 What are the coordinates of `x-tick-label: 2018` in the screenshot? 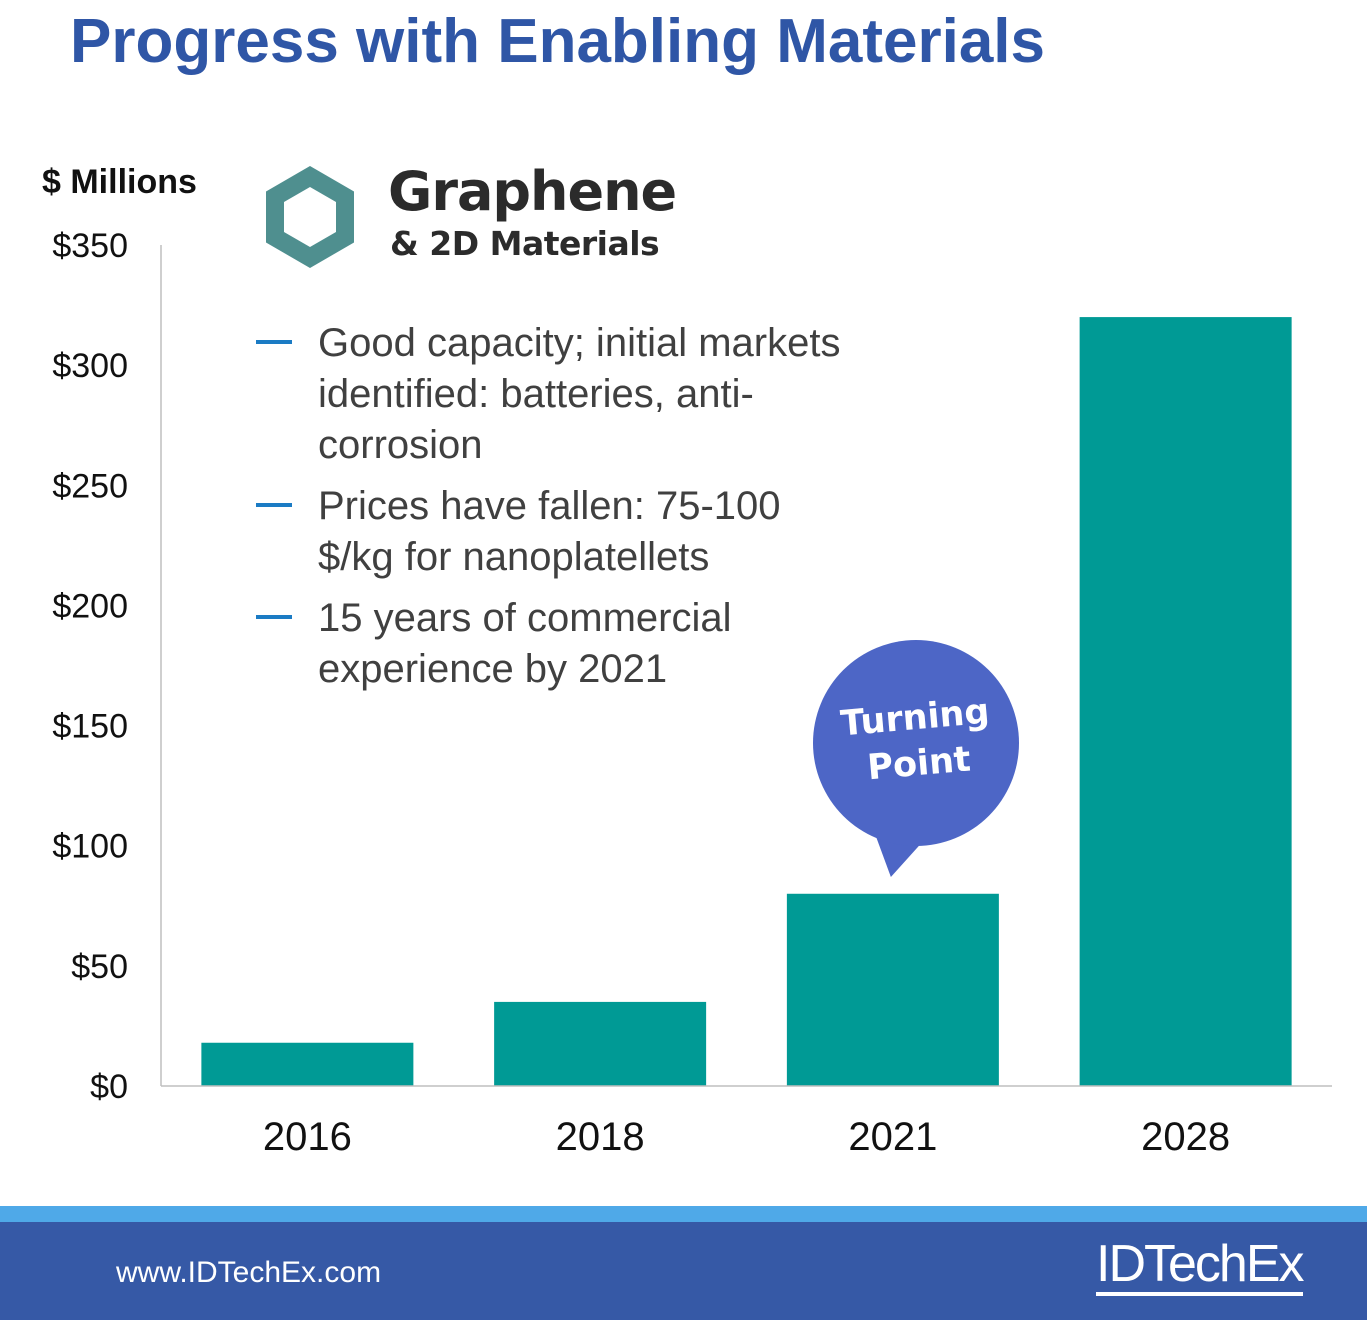 It's located at (600, 1137).